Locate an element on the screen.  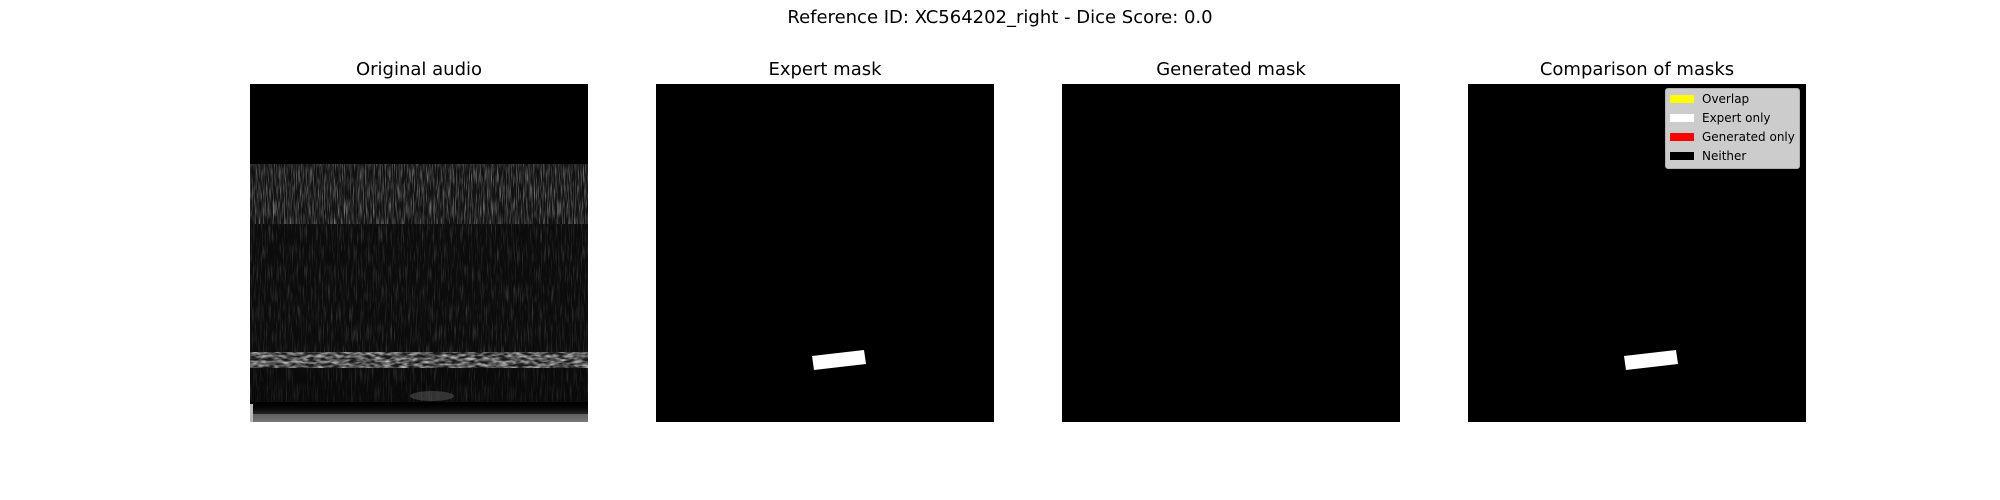
legend-label: Neither is located at coordinates (1724, 156).